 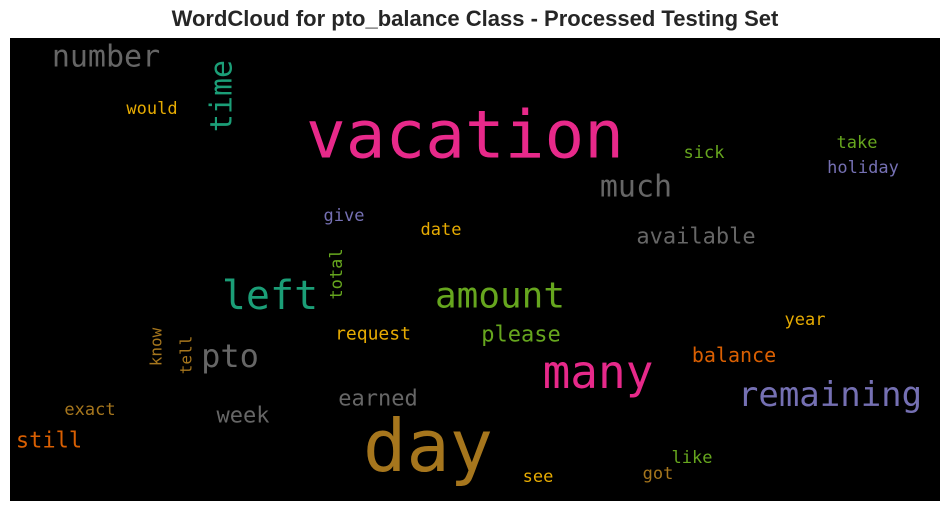 I want to click on word-day: day, so click(x=428, y=446).